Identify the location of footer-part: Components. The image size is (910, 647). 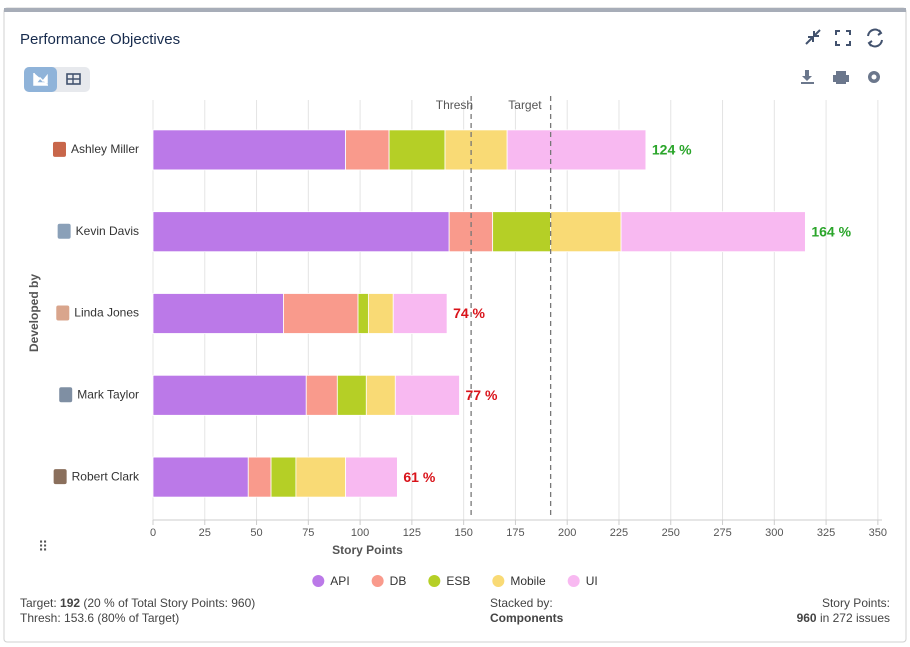
(527, 618).